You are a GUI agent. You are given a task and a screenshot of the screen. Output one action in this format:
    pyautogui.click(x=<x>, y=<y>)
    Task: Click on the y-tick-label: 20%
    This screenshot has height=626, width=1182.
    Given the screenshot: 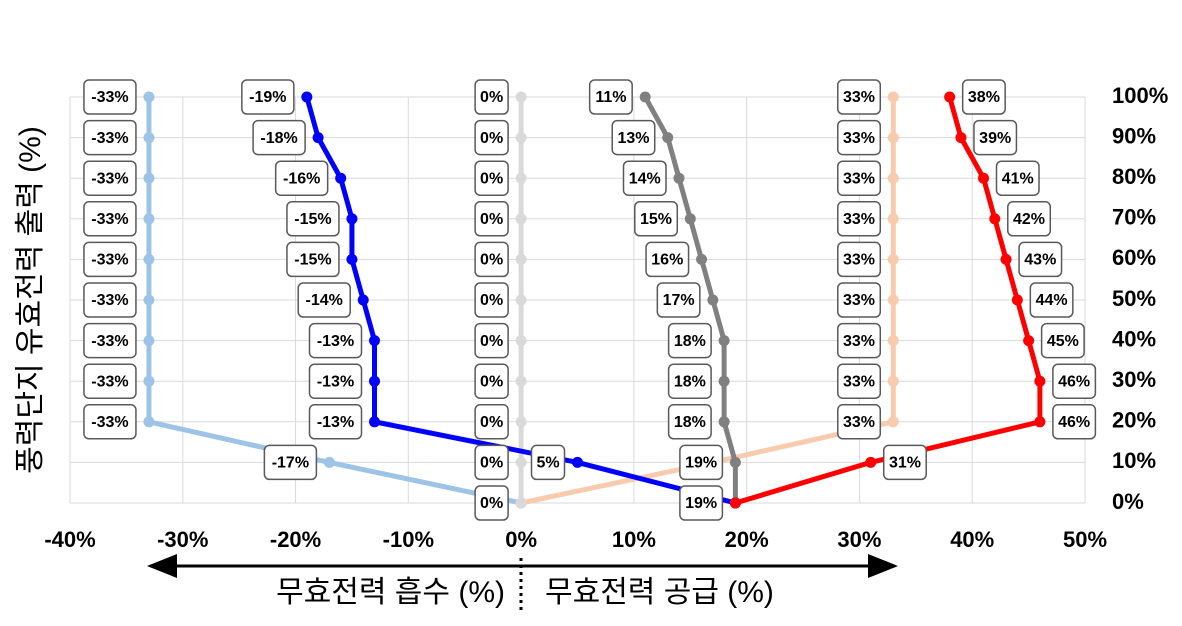 What is the action you would take?
    pyautogui.click(x=1134, y=420)
    